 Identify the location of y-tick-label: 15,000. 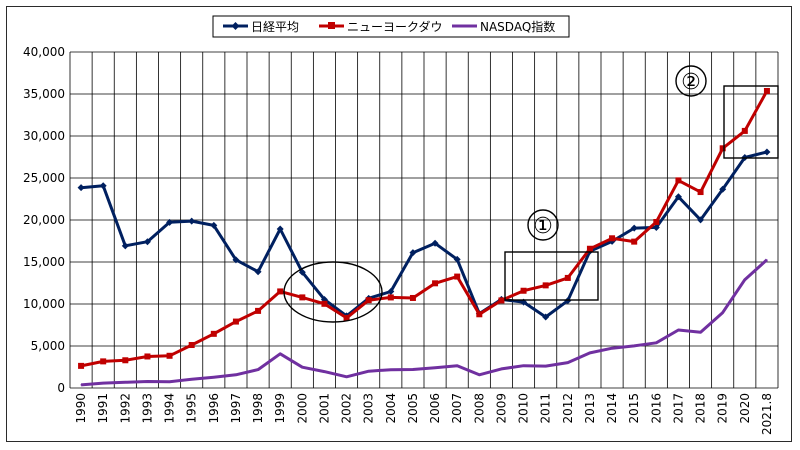
(44, 262).